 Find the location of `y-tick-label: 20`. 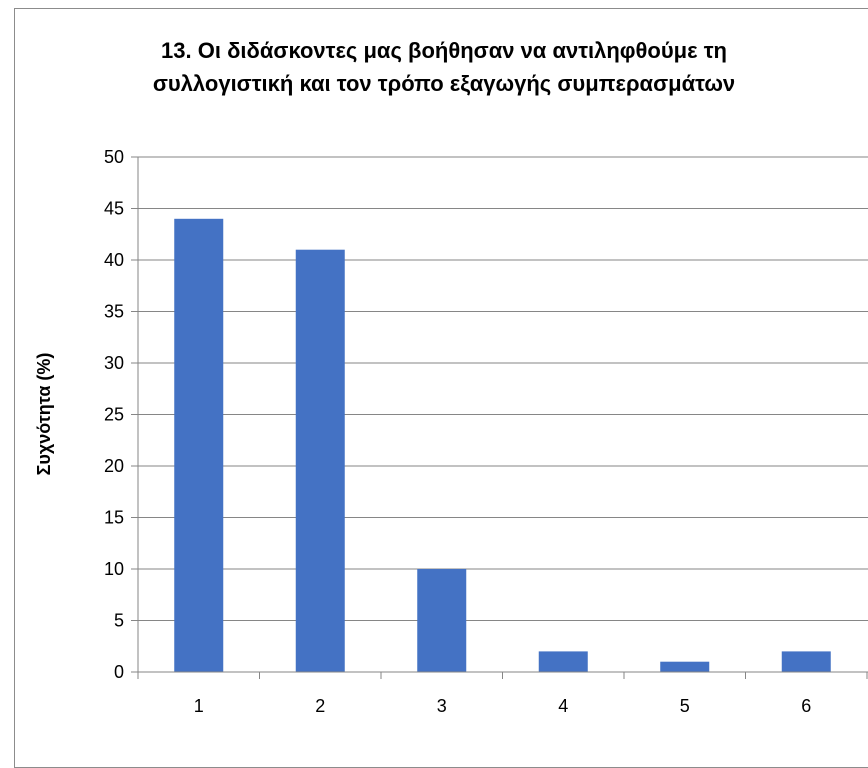

y-tick-label: 20 is located at coordinates (114, 466).